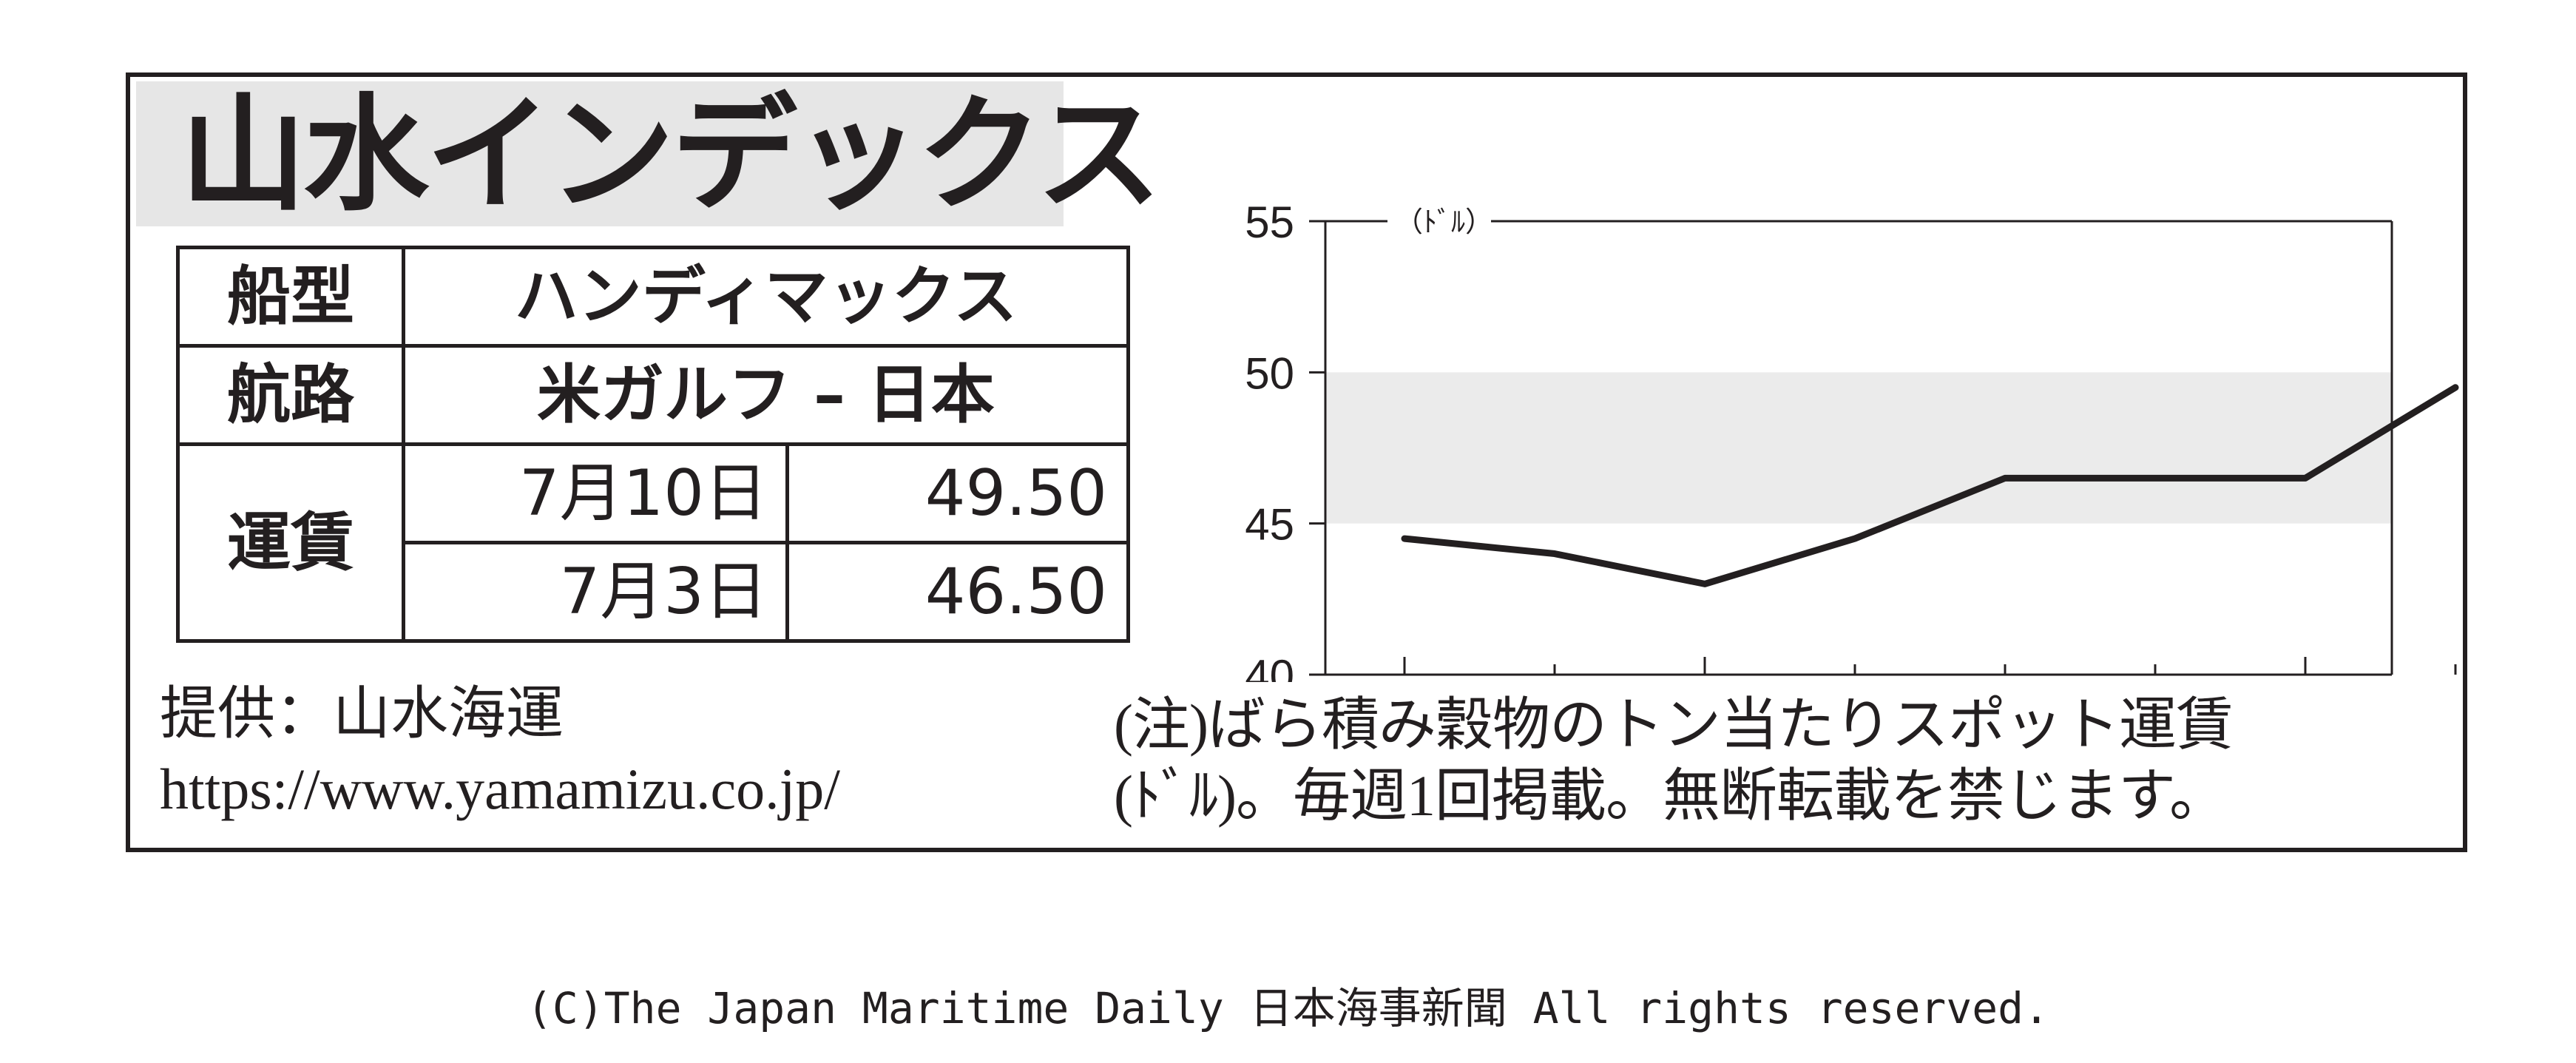 The height and width of the screenshot is (1063, 2576). What do you see at coordinates (1444, 222) in the screenshot?
I see `unit-label: （ﾄﾞﾙ）` at bounding box center [1444, 222].